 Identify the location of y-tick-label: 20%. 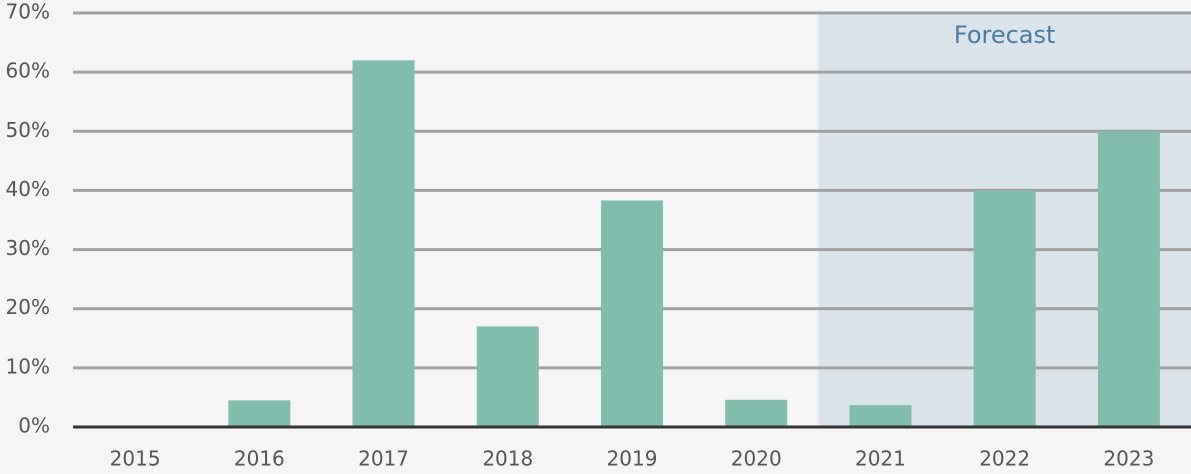
(28, 307).